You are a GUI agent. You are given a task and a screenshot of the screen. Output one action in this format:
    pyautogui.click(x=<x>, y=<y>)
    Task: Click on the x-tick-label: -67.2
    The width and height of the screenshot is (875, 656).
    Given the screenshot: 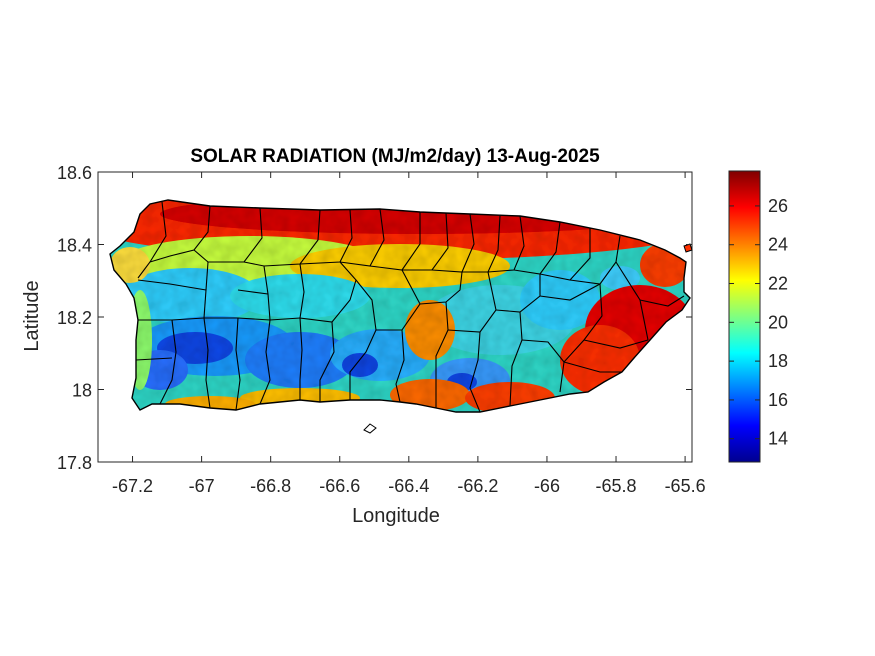 What is the action you would take?
    pyautogui.click(x=132, y=486)
    